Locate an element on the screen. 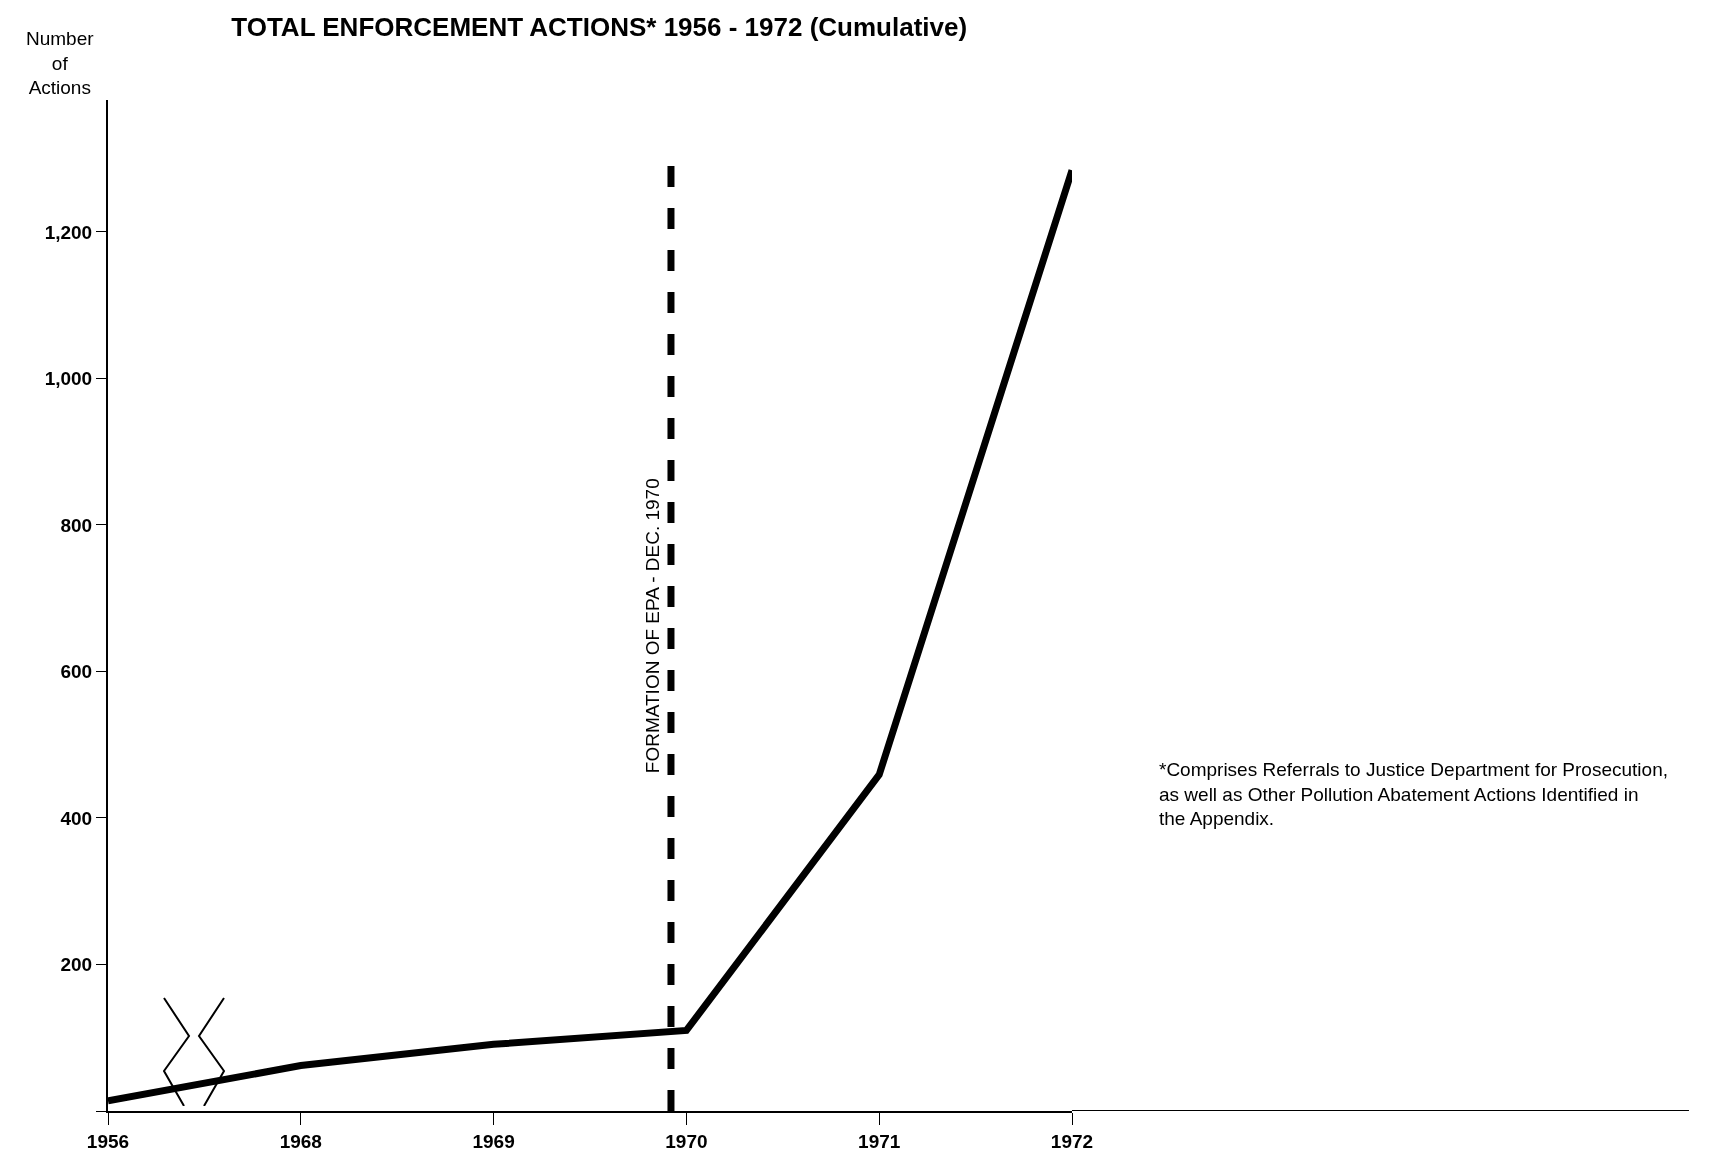 The width and height of the screenshot is (1712, 1171). y-tick-label: 400 is located at coordinates (76, 818).